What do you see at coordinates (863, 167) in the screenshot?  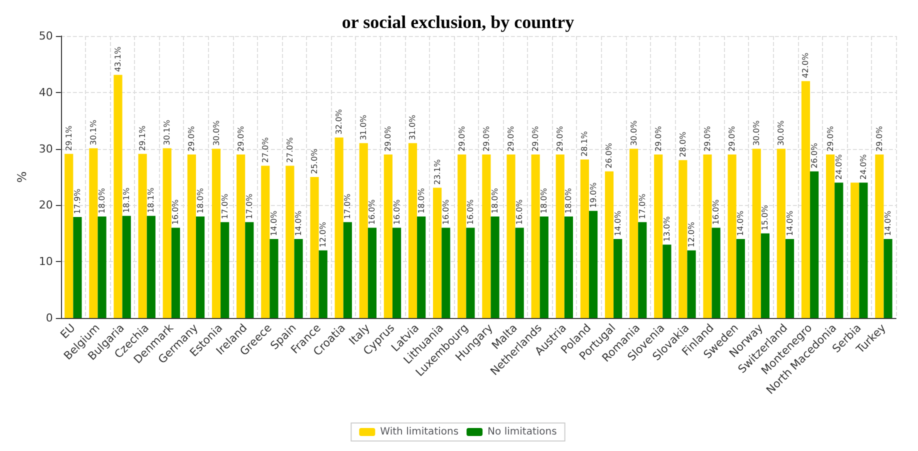 I see `data-label: 24.0%` at bounding box center [863, 167].